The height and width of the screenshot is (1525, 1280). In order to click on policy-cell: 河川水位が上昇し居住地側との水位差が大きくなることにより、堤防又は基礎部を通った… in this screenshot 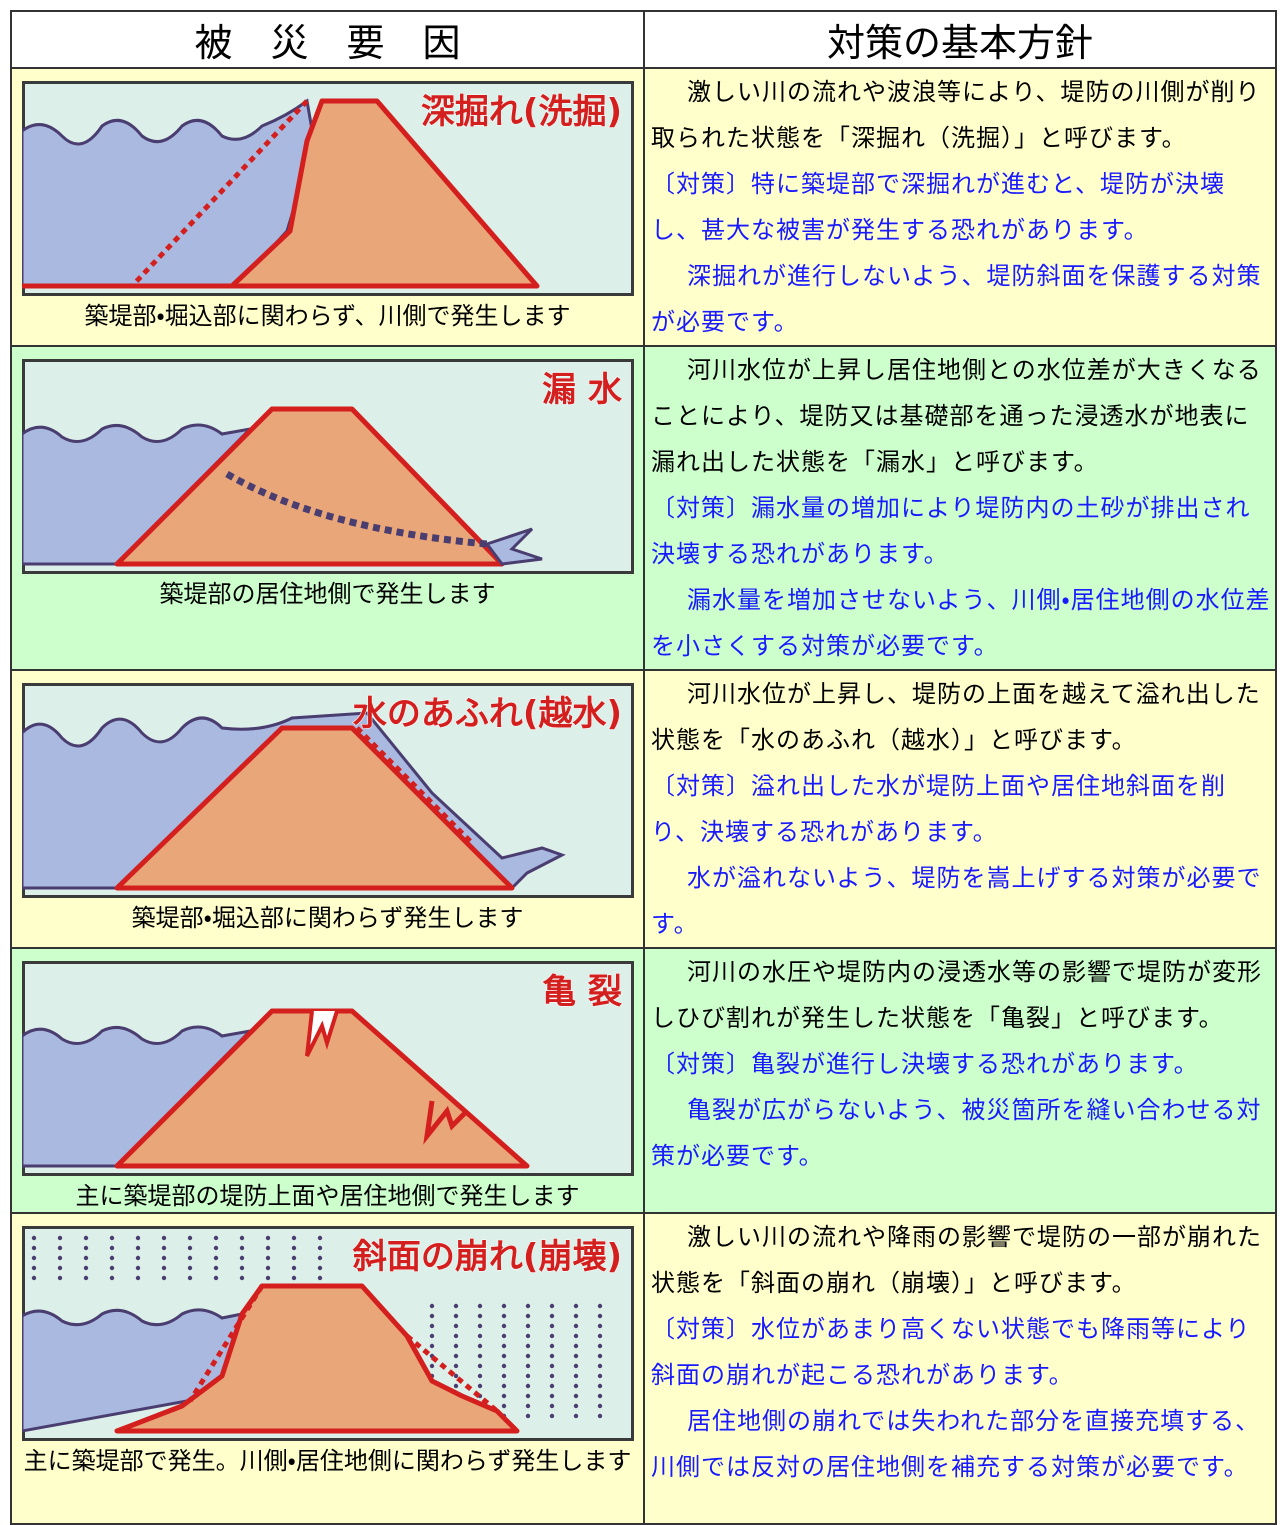, I will do `click(960, 508)`.